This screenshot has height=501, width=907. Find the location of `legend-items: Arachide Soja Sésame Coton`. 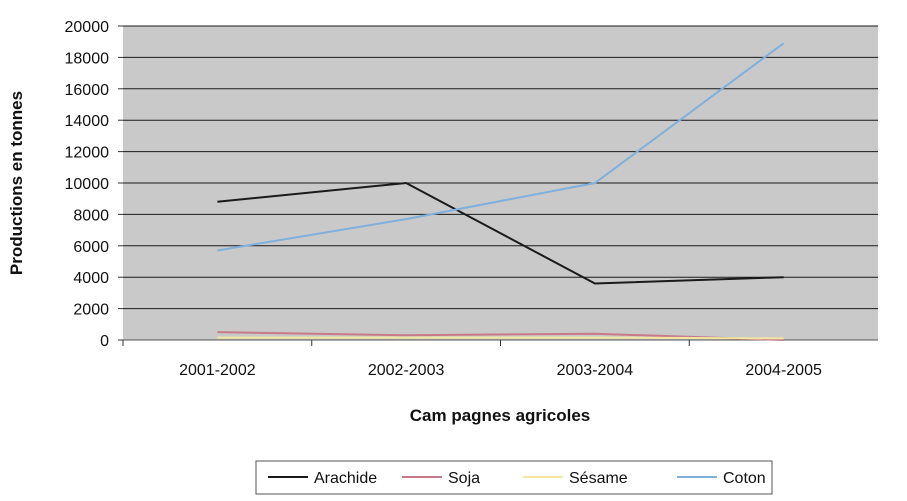

legend-items: Arachide Soja Sésame Coton is located at coordinates (517, 478).